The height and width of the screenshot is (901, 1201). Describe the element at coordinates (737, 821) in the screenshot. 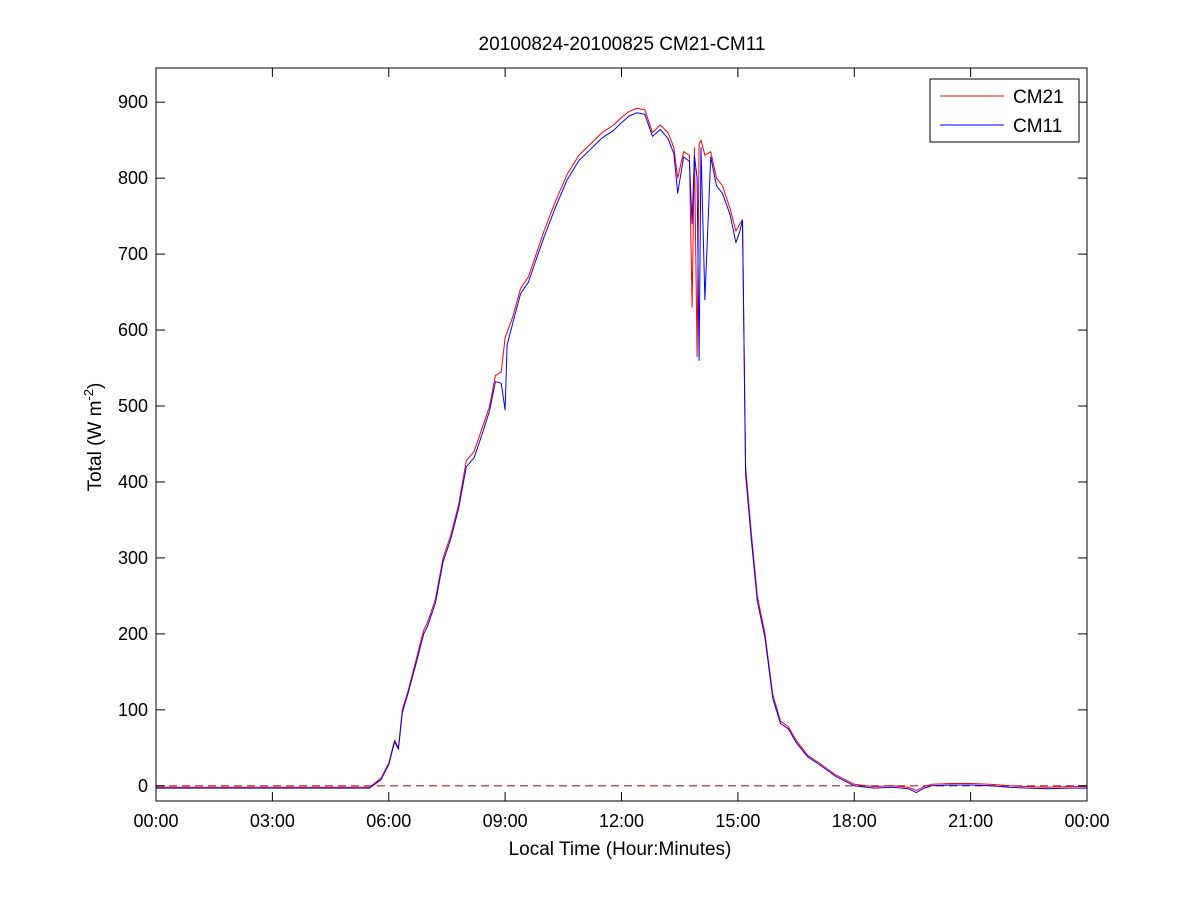

I see `x-tick-label: 15:00` at that location.